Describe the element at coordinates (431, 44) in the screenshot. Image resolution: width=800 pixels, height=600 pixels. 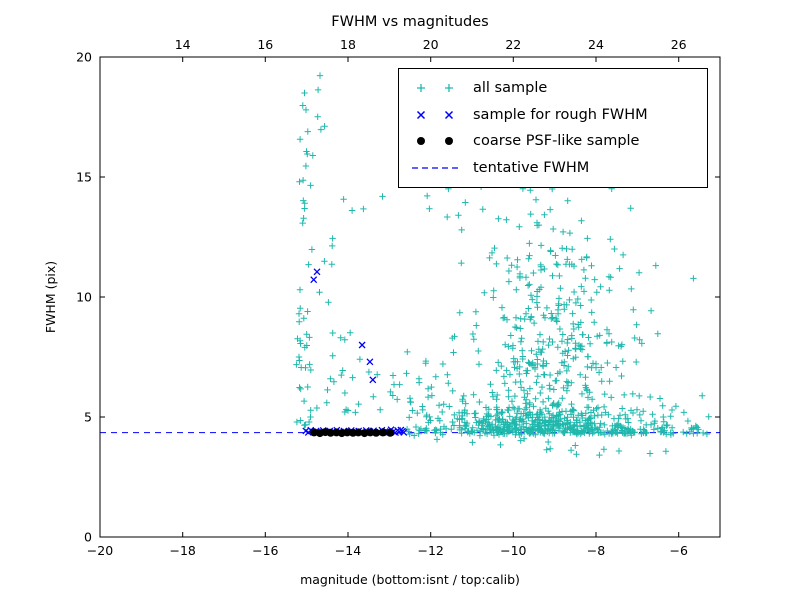
I see `x-top-tick-label: 20` at that location.